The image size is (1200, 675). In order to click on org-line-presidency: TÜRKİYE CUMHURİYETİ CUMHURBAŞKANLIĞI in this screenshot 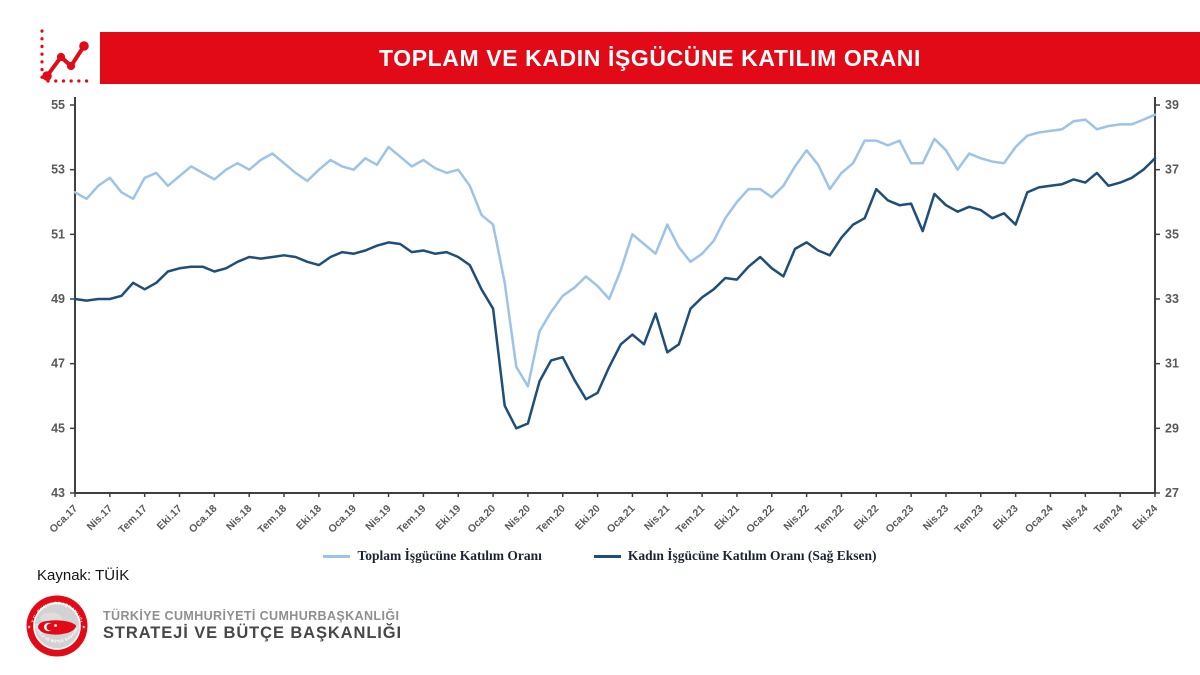, I will do `click(251, 616)`.